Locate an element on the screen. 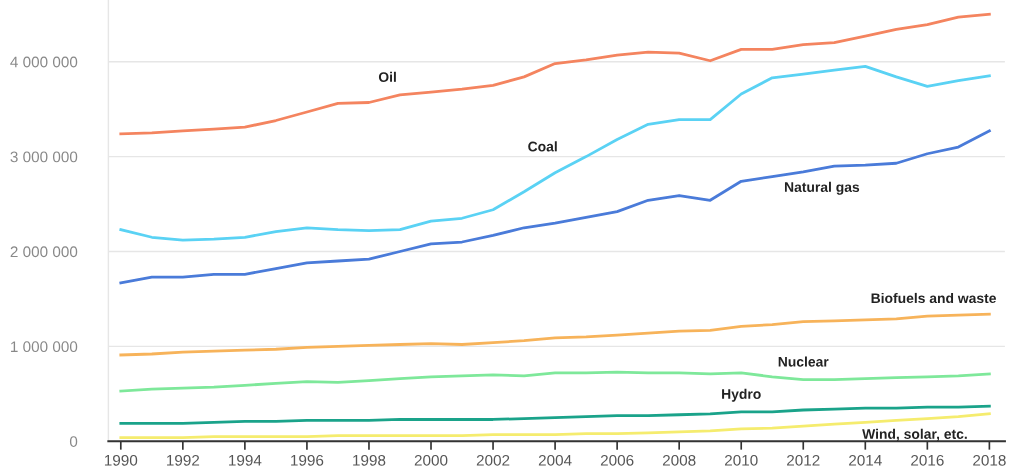 Image resolution: width=1013 pixels, height=467 pixels. x-tick-label: 2006 is located at coordinates (617, 460).